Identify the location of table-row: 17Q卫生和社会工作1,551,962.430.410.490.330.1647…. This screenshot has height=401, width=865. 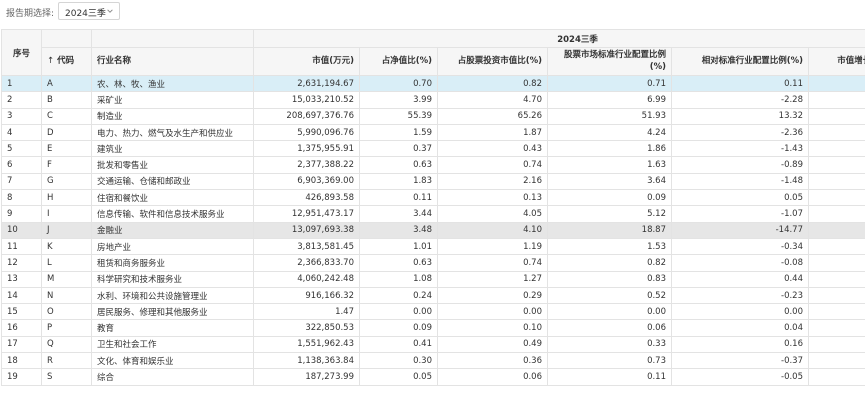
(433, 344).